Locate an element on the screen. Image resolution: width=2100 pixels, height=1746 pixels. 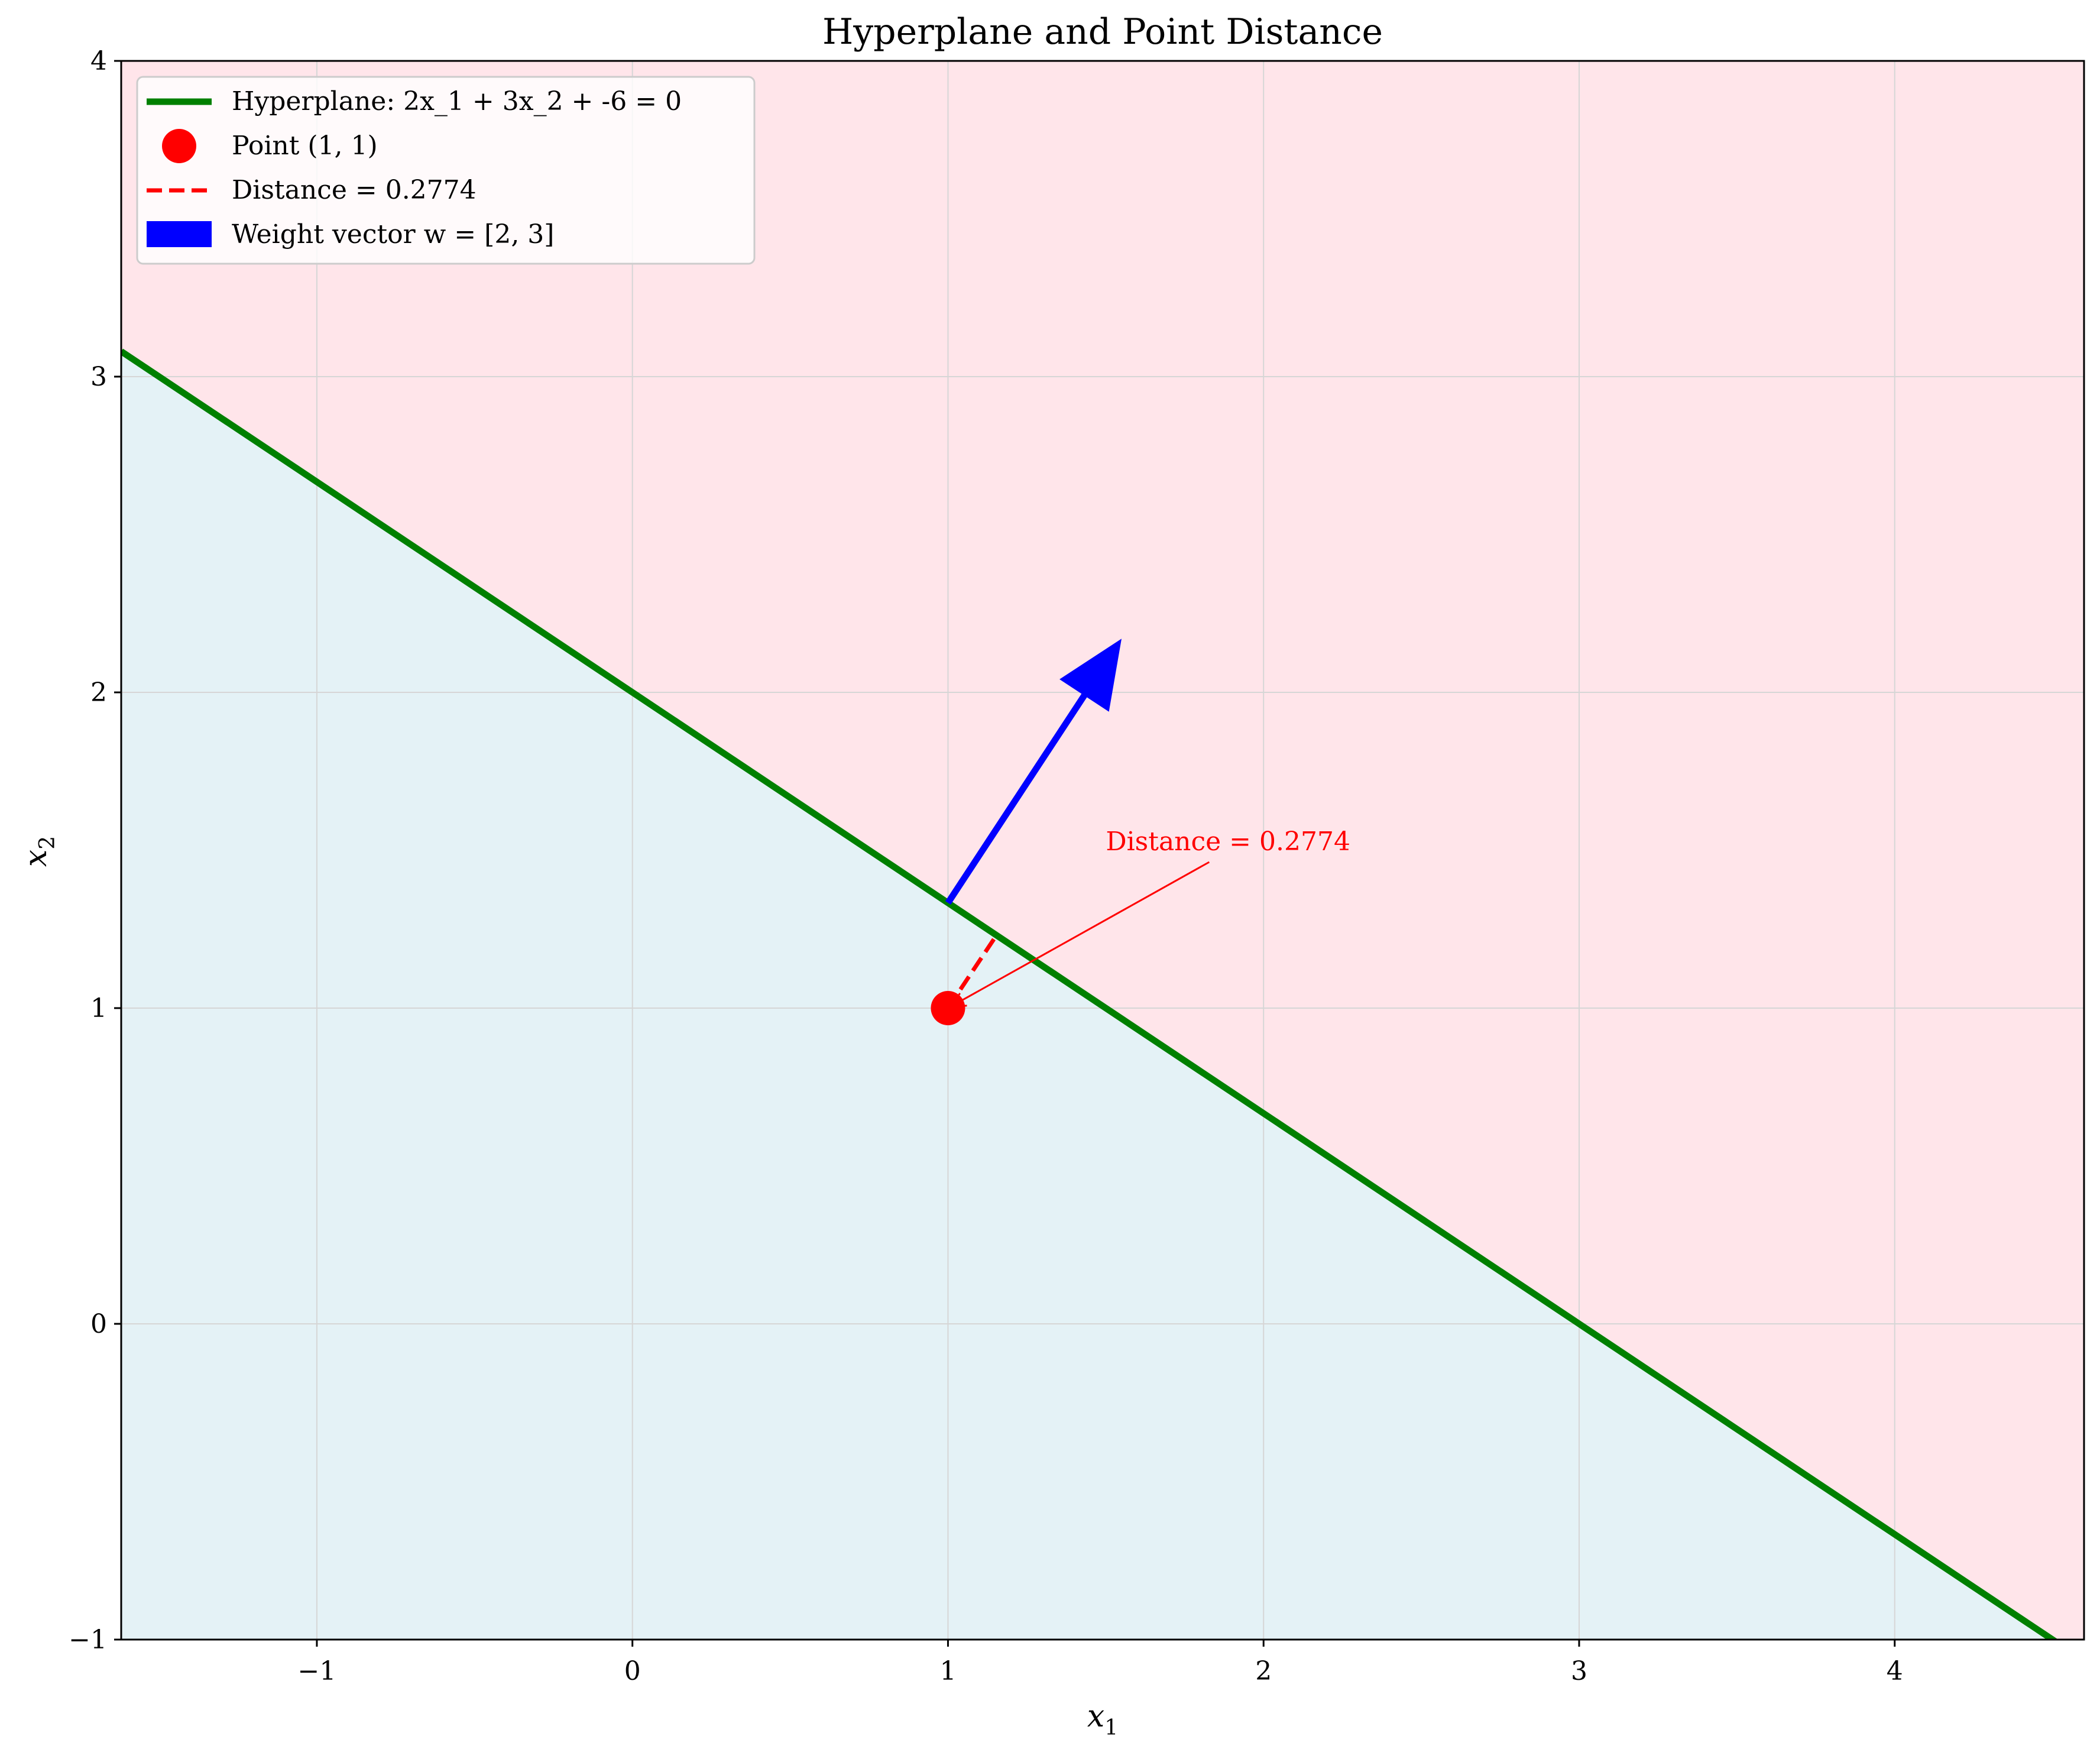
x-axis-label-main: x is located at coordinates (1095, 1716).